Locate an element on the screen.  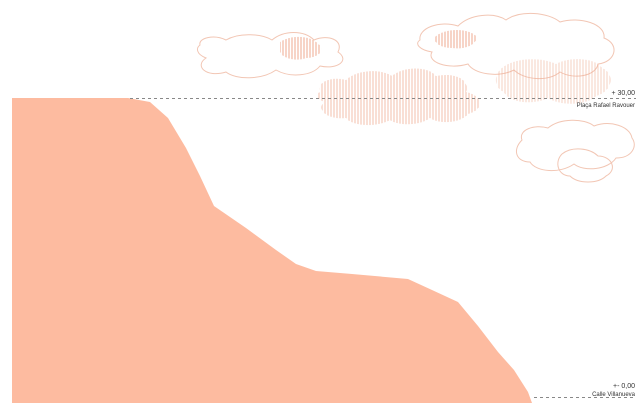
bottom-level-name: Calle Villanueva is located at coordinates (614, 395).